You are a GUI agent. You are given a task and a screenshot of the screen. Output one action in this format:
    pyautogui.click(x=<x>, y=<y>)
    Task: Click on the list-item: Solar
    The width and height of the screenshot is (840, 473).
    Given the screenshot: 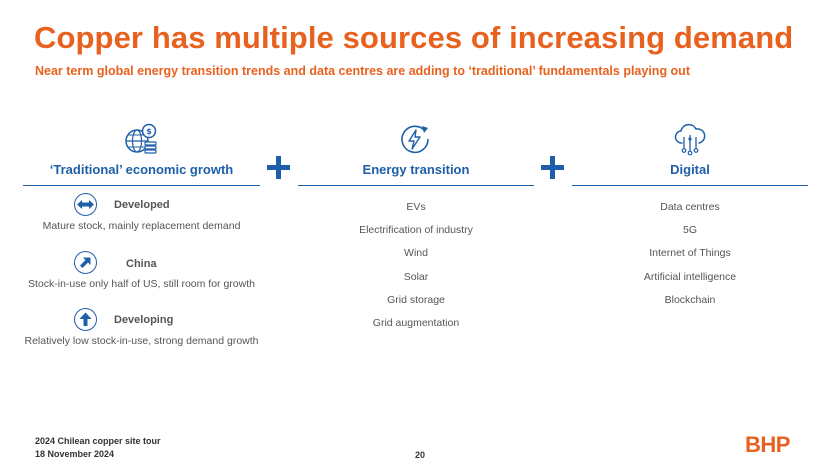 What is the action you would take?
    pyautogui.click(x=416, y=276)
    